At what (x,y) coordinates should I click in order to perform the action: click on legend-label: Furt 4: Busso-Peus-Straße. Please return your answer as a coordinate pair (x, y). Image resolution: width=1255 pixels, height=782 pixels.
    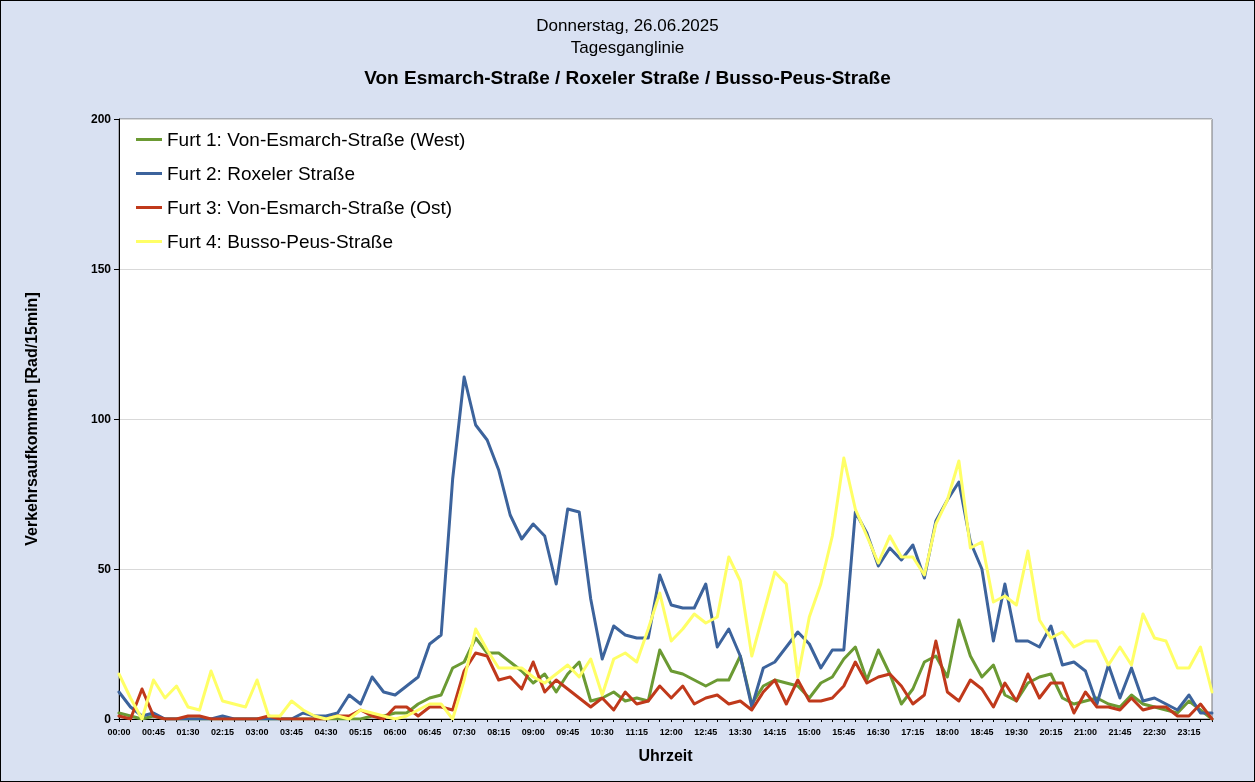
    Looking at the image, I should click on (280, 241).